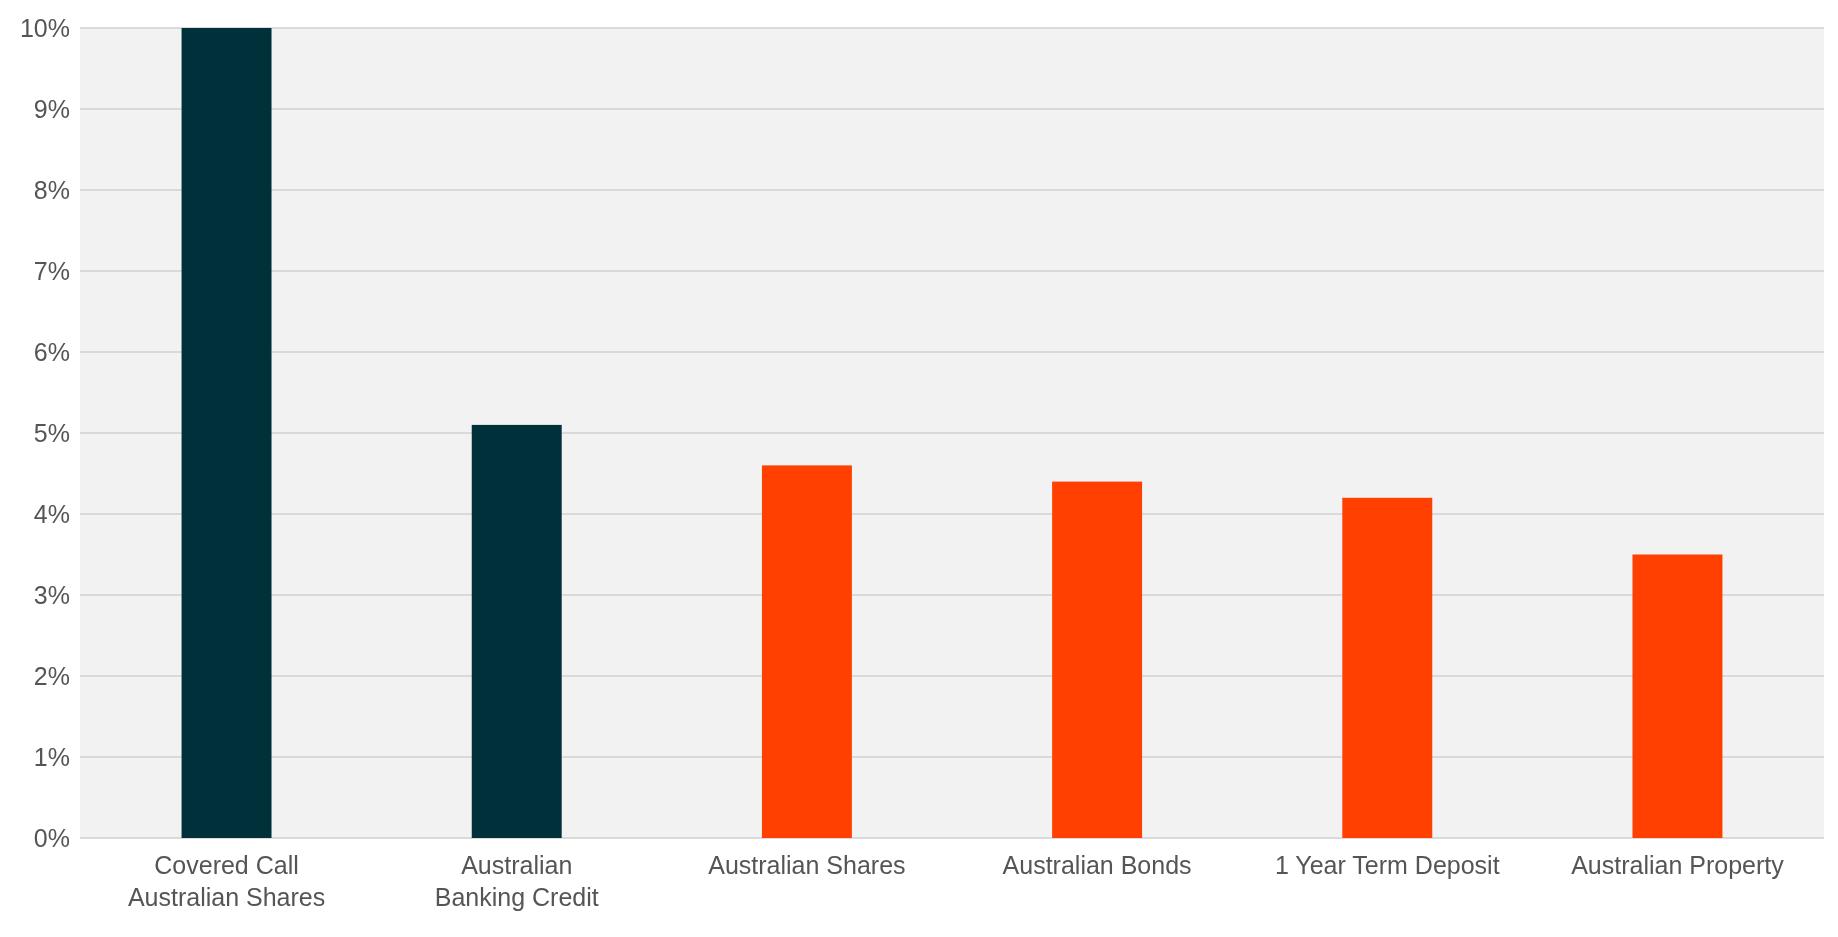  What do you see at coordinates (51, 351) in the screenshot?
I see `y-tick-label: 6%` at bounding box center [51, 351].